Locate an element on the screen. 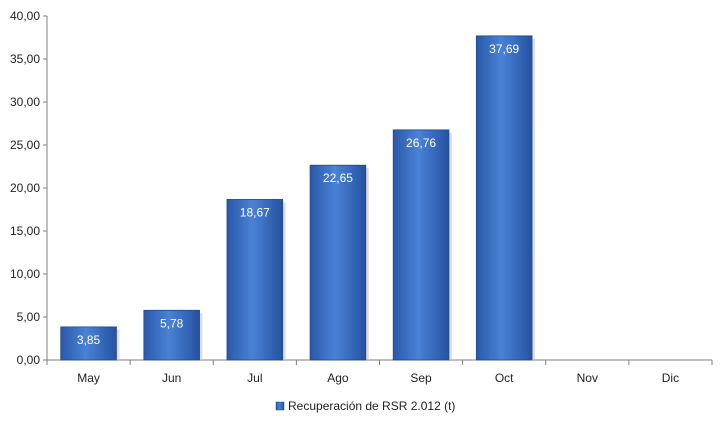  bar-data-label: 22,65 is located at coordinates (338, 178).